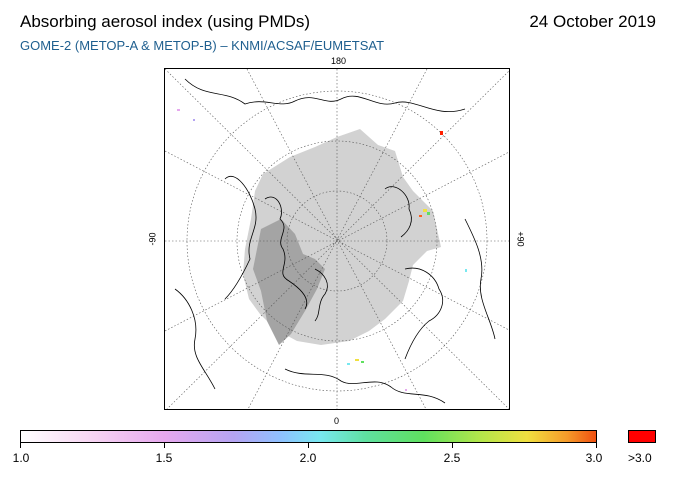 Image resolution: width=676 pixels, height=480 pixels. Describe the element at coordinates (21, 458) in the screenshot. I see `colorbar-tick-label: 1.0` at that location.